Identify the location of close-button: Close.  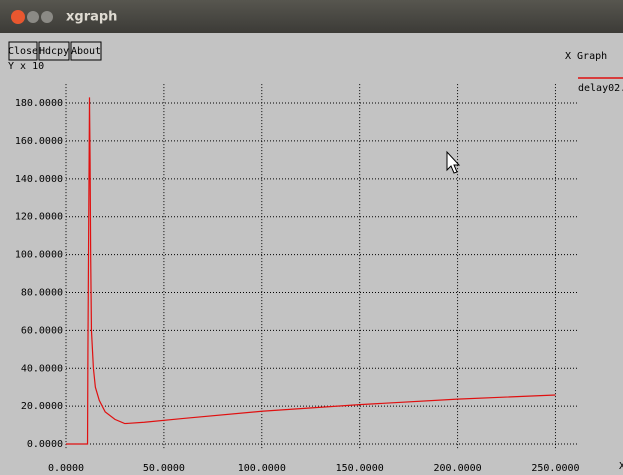
(23, 51).